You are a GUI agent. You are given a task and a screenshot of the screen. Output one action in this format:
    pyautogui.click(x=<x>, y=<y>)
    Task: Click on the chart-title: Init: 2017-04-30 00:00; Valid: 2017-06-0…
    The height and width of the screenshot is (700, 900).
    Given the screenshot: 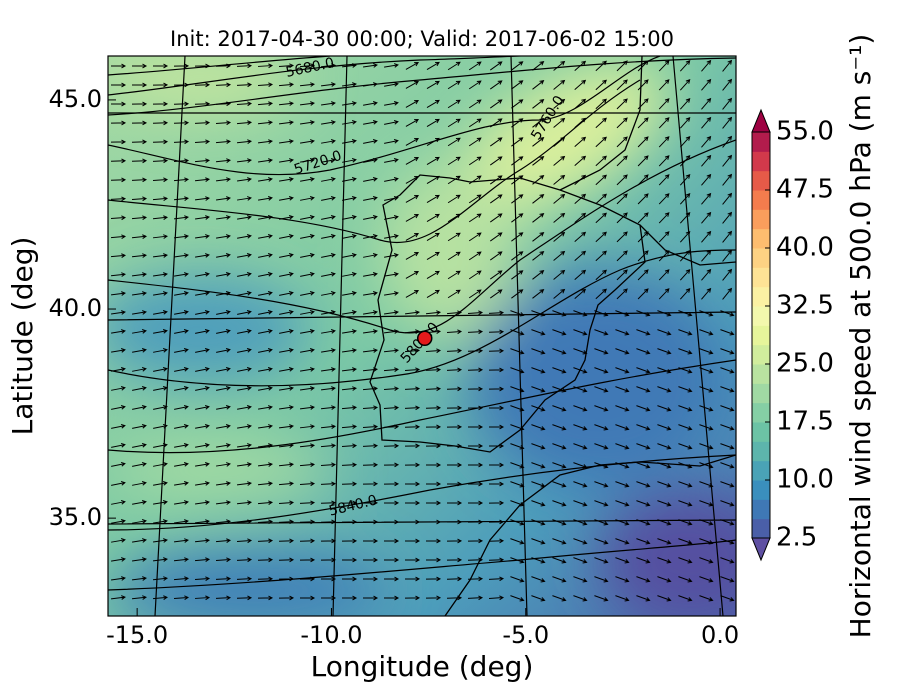 What is the action you would take?
    pyautogui.click(x=422, y=39)
    